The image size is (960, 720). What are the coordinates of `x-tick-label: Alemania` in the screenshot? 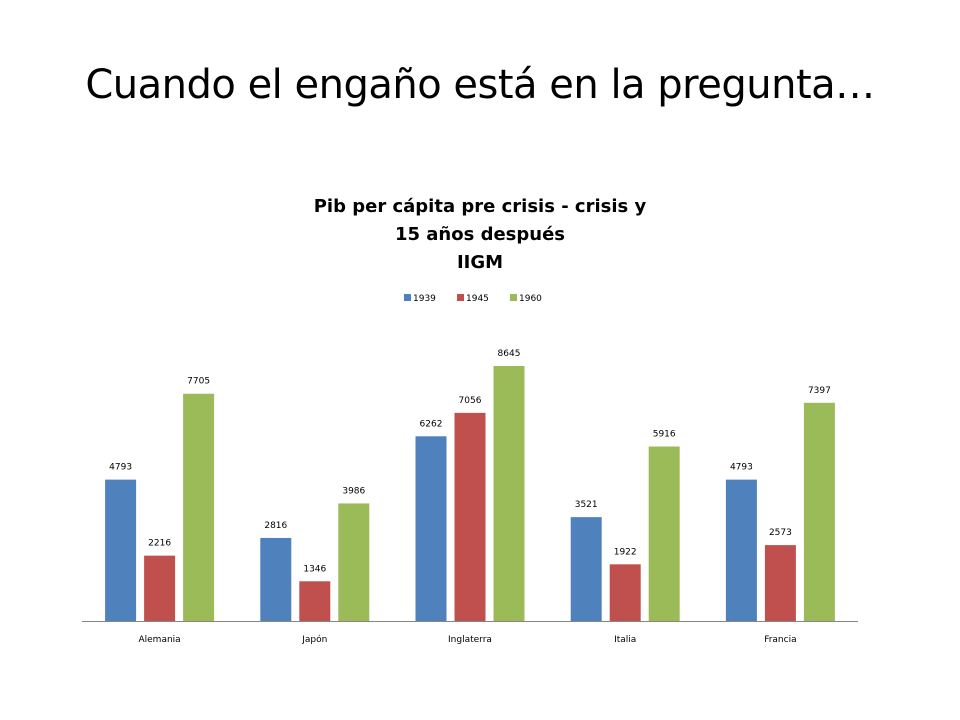 It's located at (159, 640).